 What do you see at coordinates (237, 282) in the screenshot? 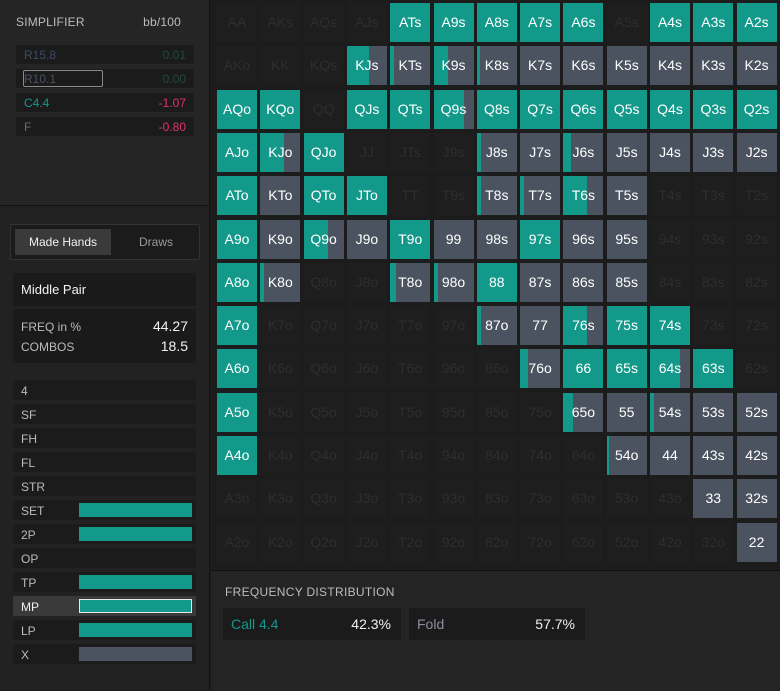
I see `hand-cell-a8o: A8o` at bounding box center [237, 282].